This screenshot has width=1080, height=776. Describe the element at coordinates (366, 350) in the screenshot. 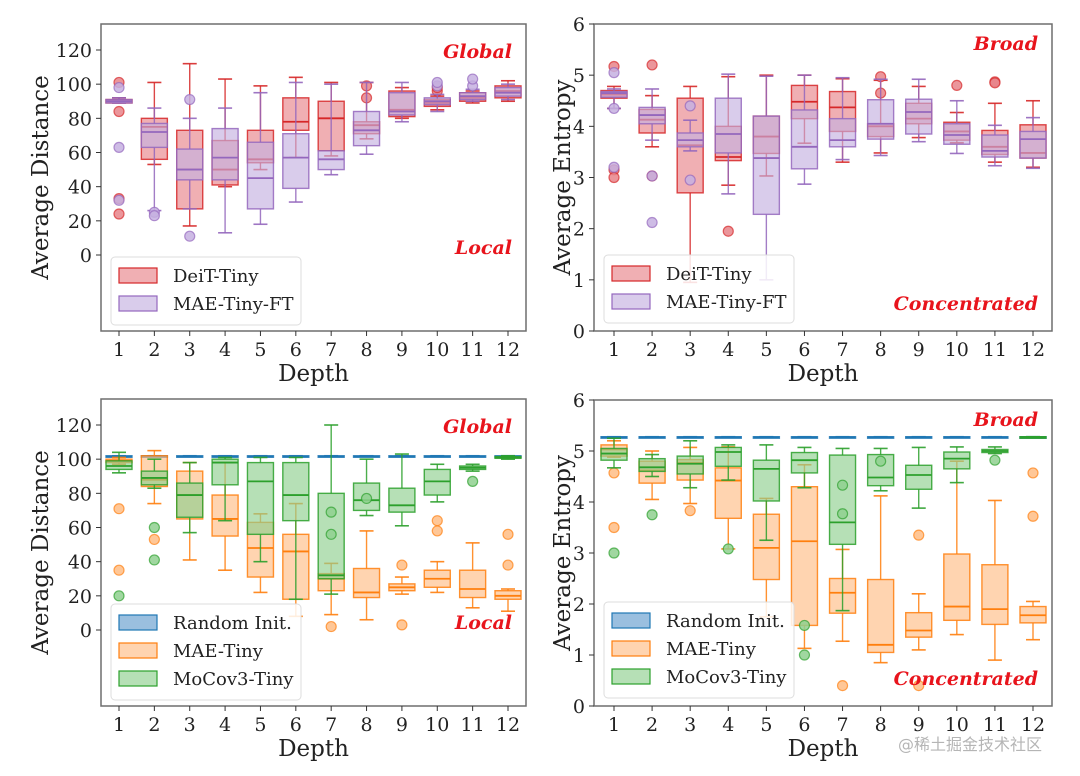

I see `x-tick-label: 8` at that location.